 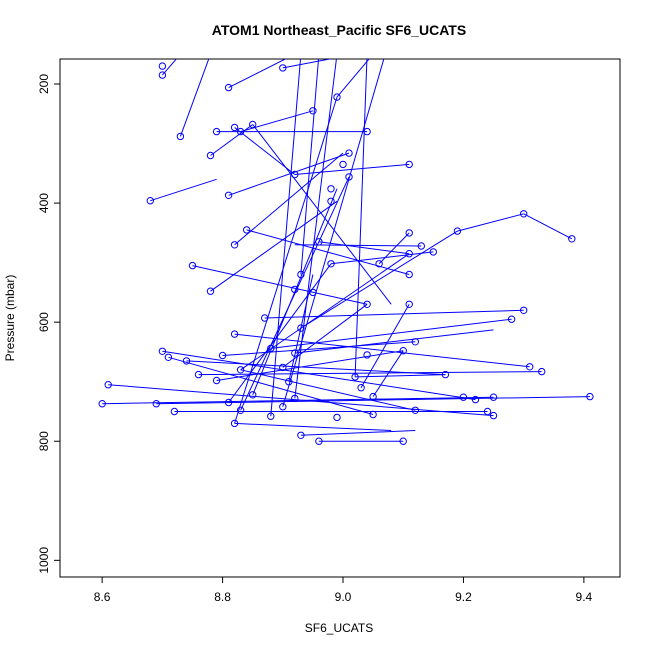 What do you see at coordinates (44, 441) in the screenshot?
I see `y-tick-label: 800` at bounding box center [44, 441].